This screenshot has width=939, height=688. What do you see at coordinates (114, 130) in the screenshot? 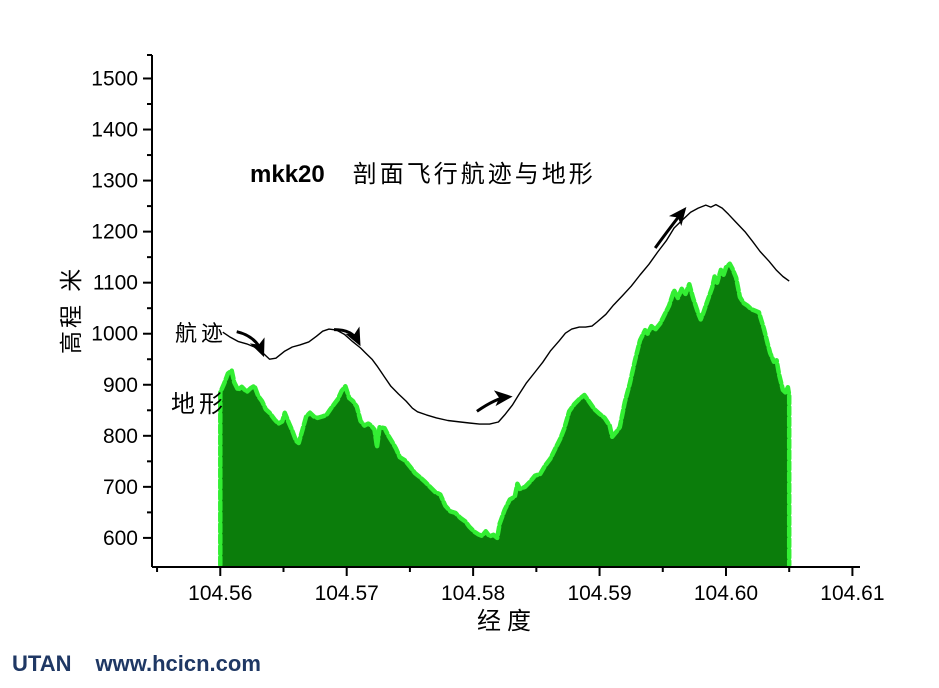
I see `y-tick-label: 1400` at bounding box center [114, 130].